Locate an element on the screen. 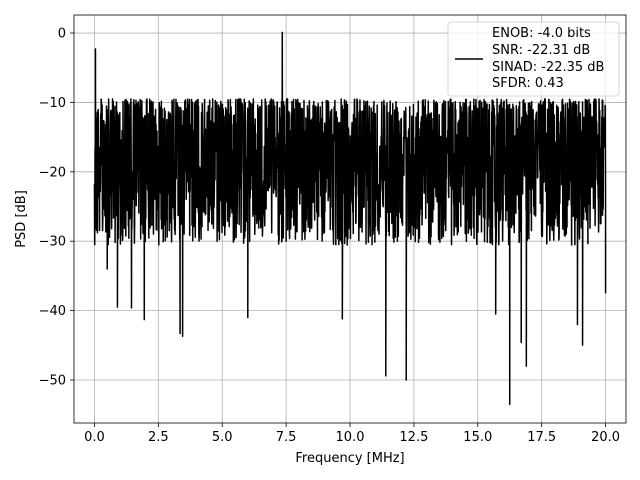 This screenshot has height=480, width=640. x-tick-label: 15.0 is located at coordinates (477, 437).